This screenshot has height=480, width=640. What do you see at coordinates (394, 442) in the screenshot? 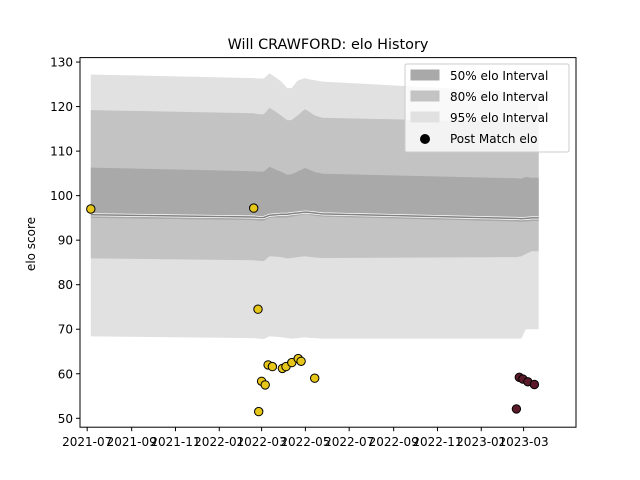
I see `x-tick-label-2022-09: 2022-09` at bounding box center [394, 442].